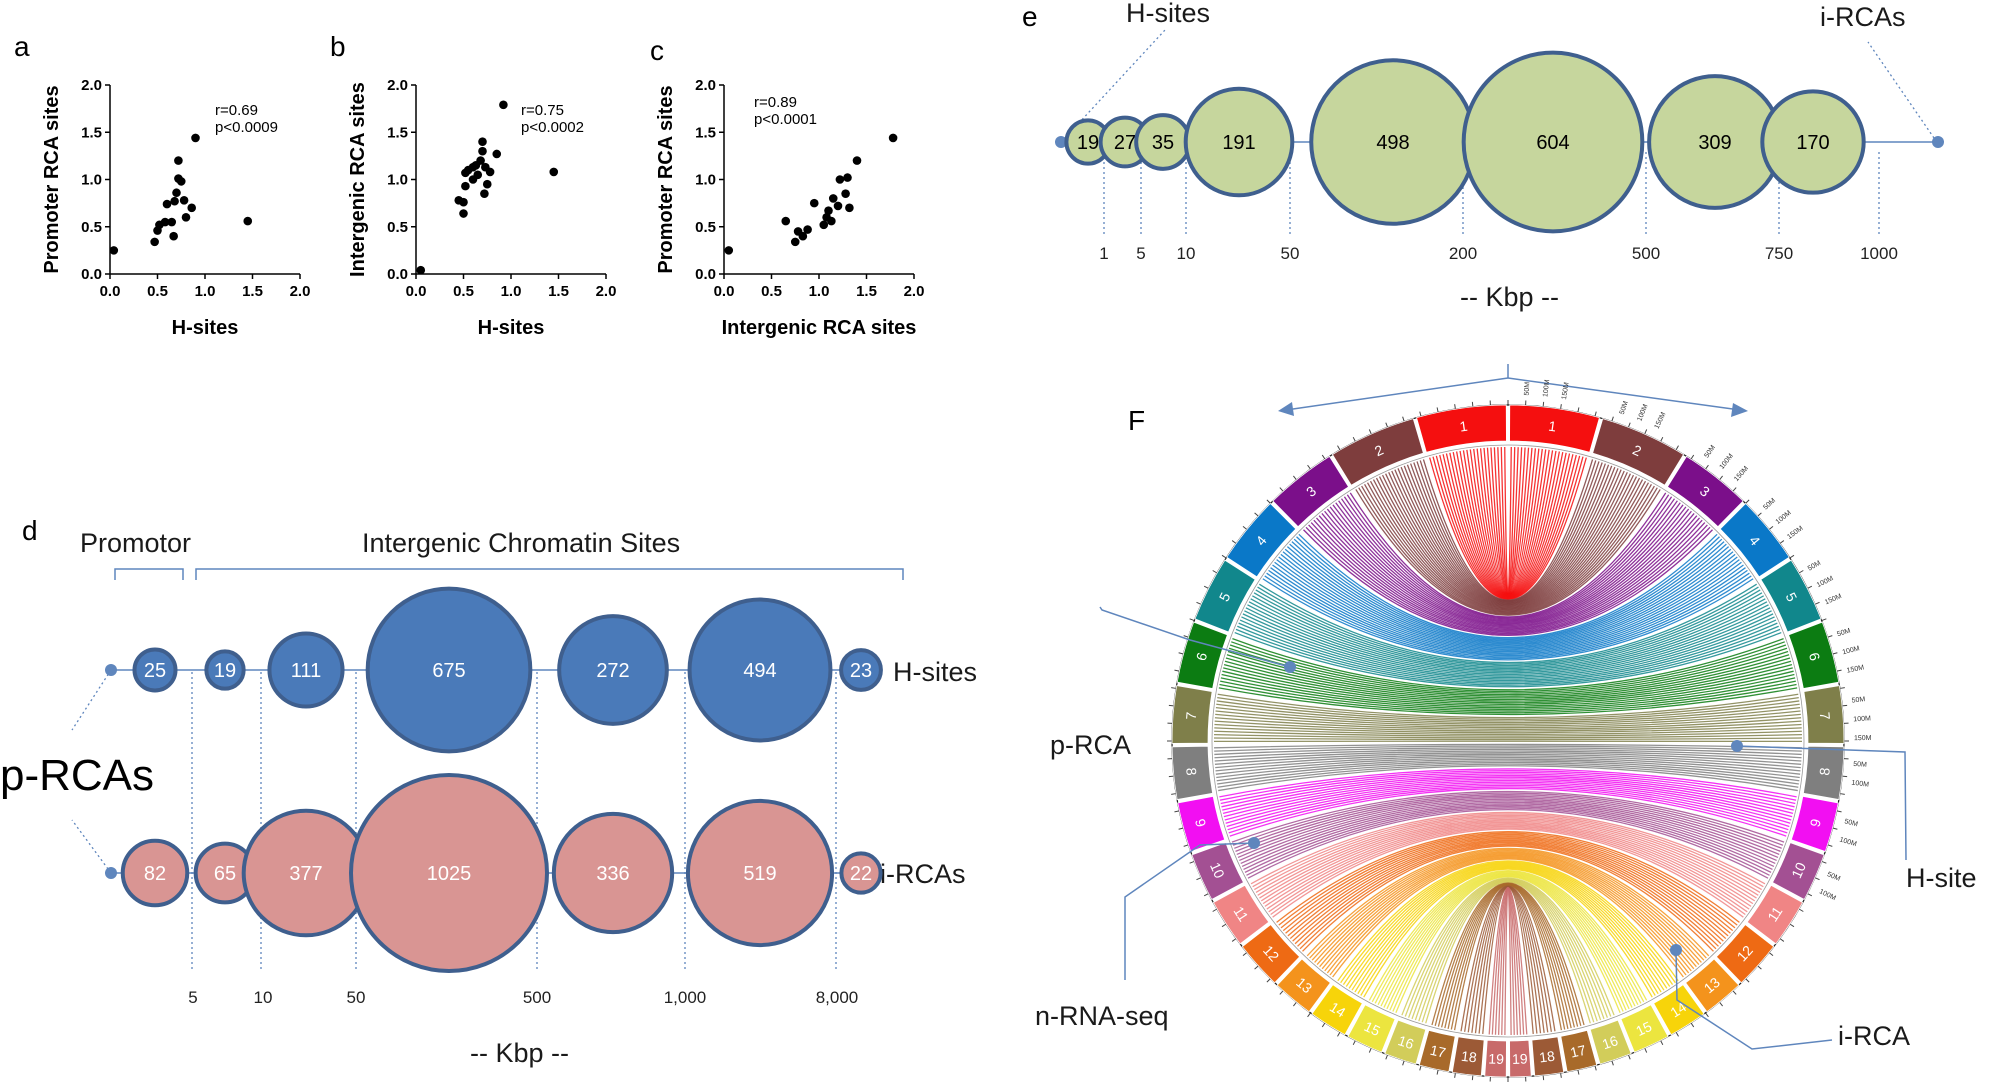 The height and width of the screenshot is (1090, 1994). Describe the element at coordinates (1469, 1057) in the screenshot. I see `chromosome-label: 18` at that location.